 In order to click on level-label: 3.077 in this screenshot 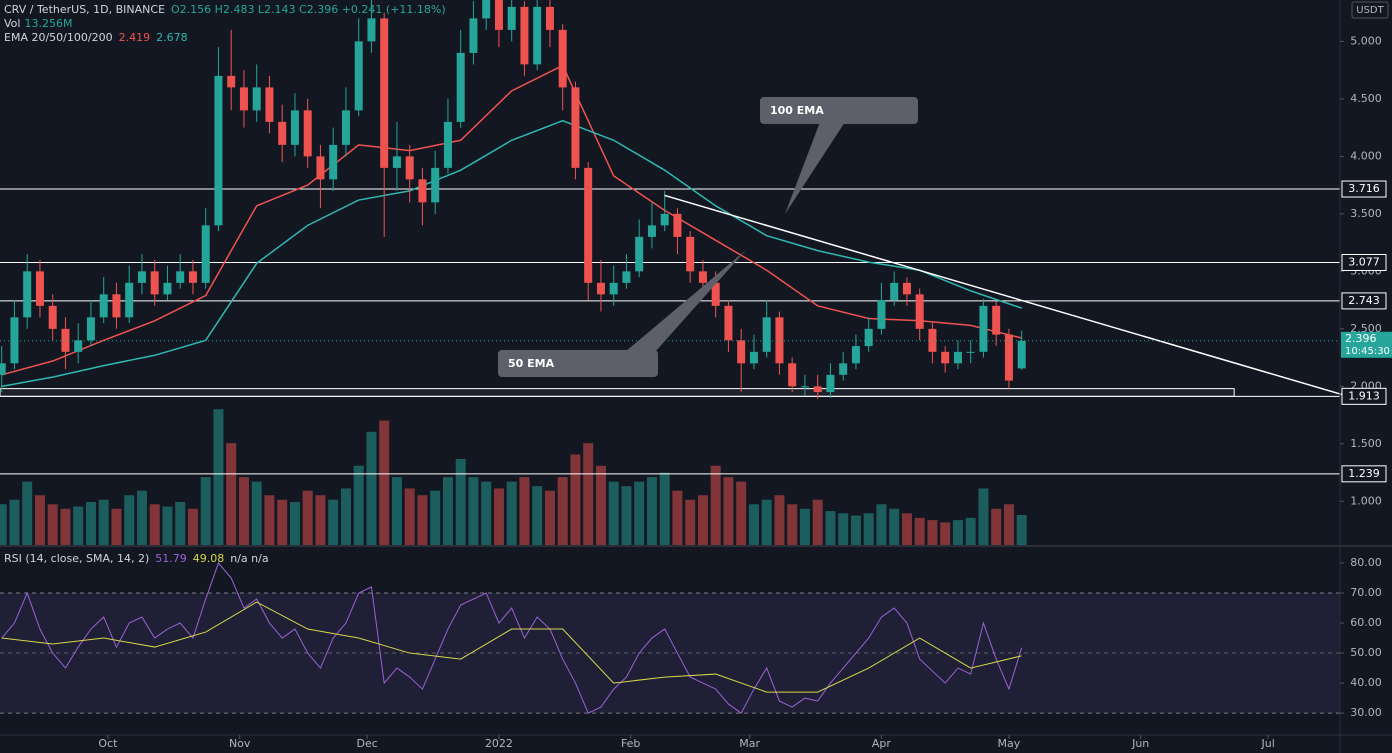, I will do `click(1364, 261)`.